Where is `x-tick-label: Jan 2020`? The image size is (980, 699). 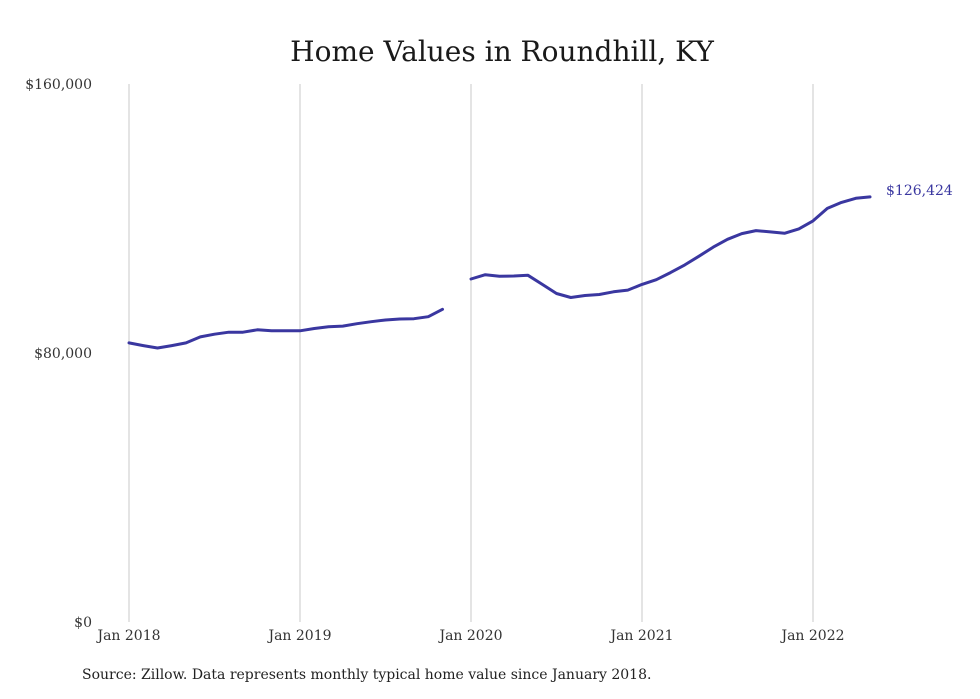 x-tick-label: Jan 2020 is located at coordinates (469, 636).